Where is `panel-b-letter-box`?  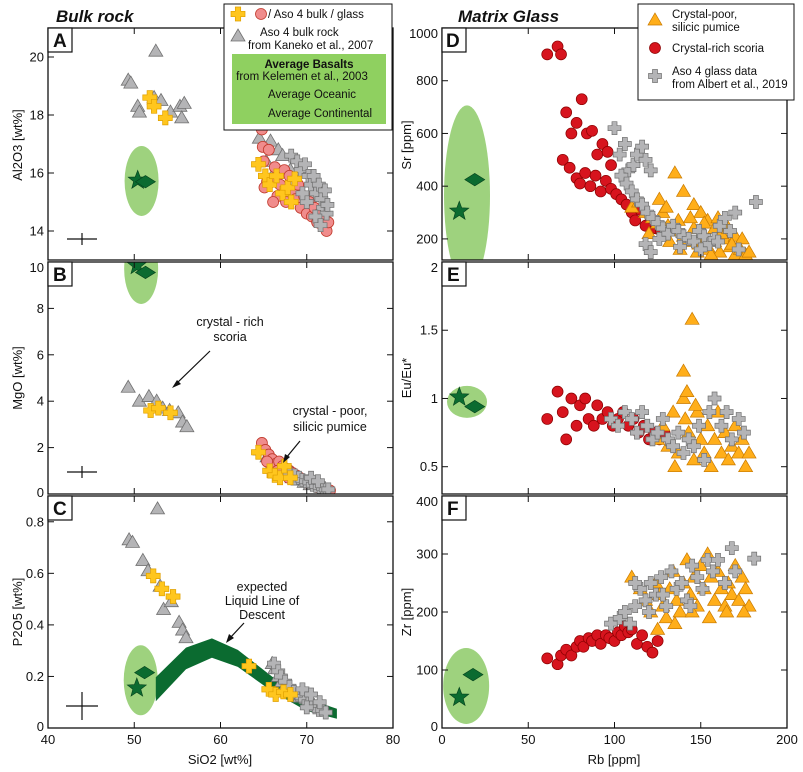
panel-b-letter-box is located at coordinates (60, 274).